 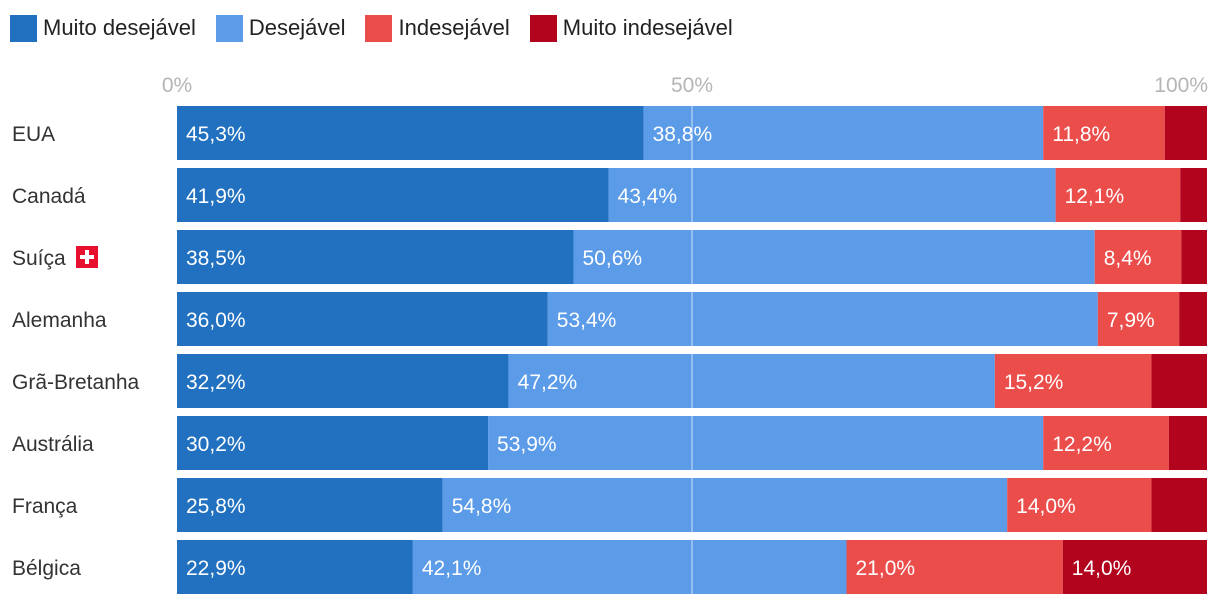 What do you see at coordinates (527, 444) in the screenshot?
I see `data-label: 53,9%` at bounding box center [527, 444].